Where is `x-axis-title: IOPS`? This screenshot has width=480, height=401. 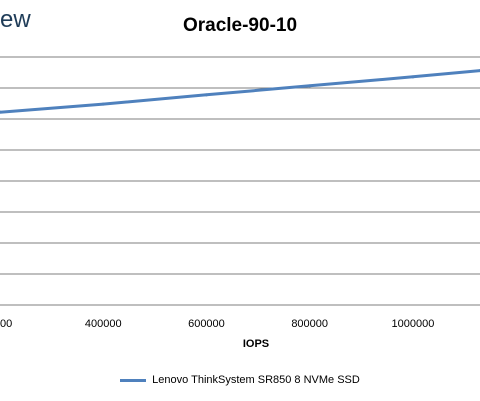
x-axis-title: IOPS is located at coordinates (256, 344).